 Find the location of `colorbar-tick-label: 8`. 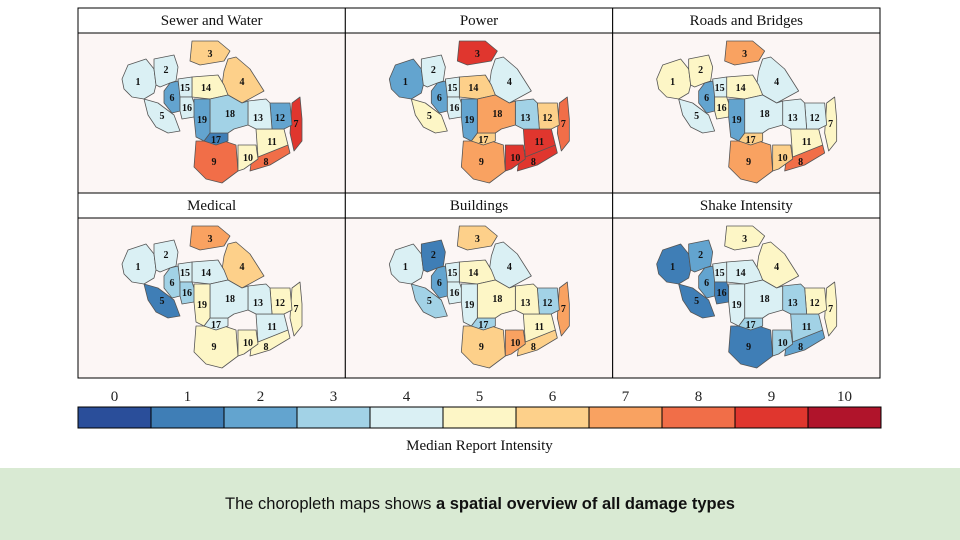

colorbar-tick-label: 8 is located at coordinates (699, 397).